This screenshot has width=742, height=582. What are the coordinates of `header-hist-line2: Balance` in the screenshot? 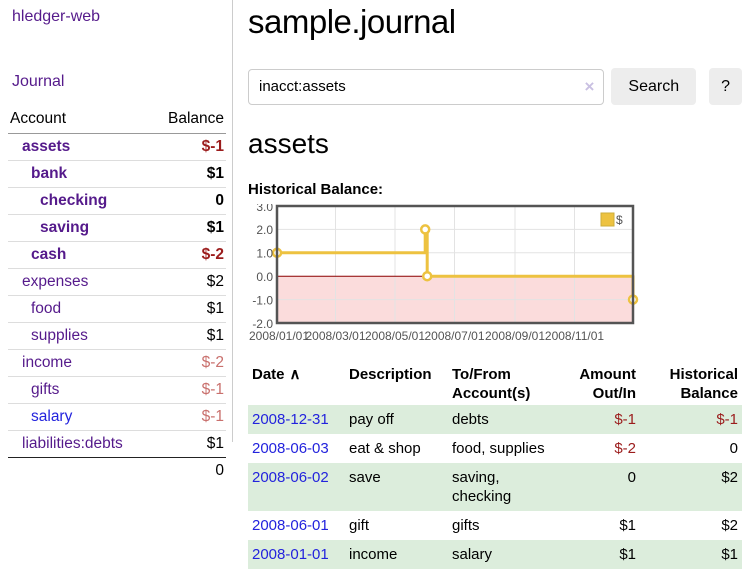 It's located at (709, 393).